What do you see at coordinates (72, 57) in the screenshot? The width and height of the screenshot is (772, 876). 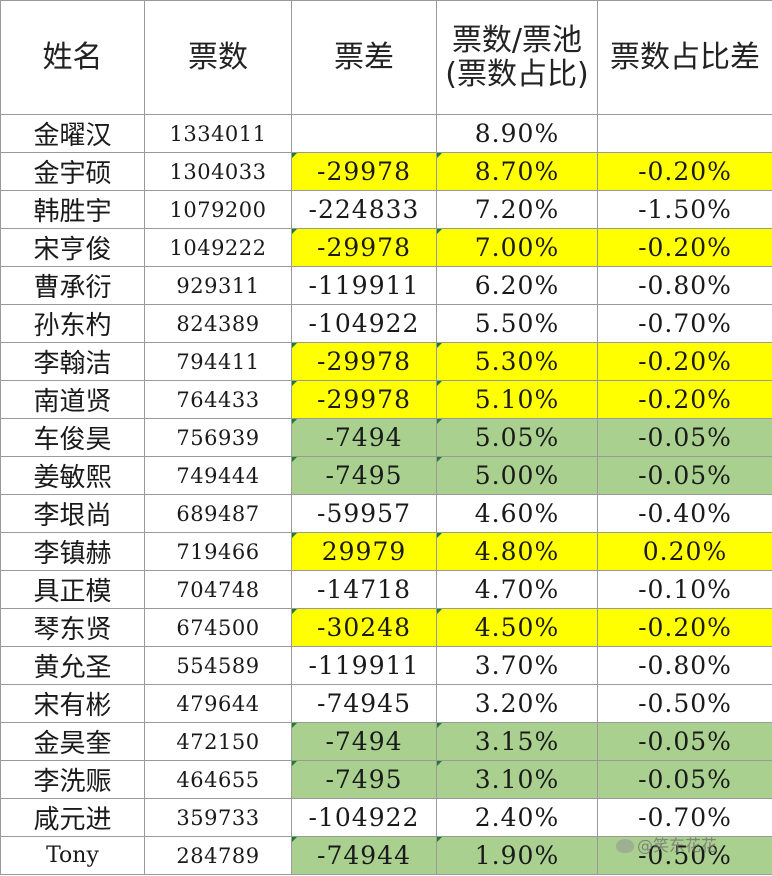 I see `header-name: 姓名` at bounding box center [72, 57].